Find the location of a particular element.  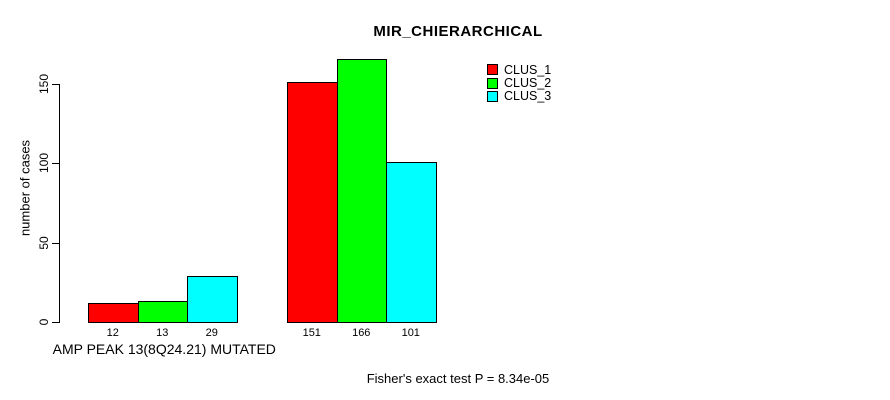

legend-label: CLUS_2 is located at coordinates (528, 83).